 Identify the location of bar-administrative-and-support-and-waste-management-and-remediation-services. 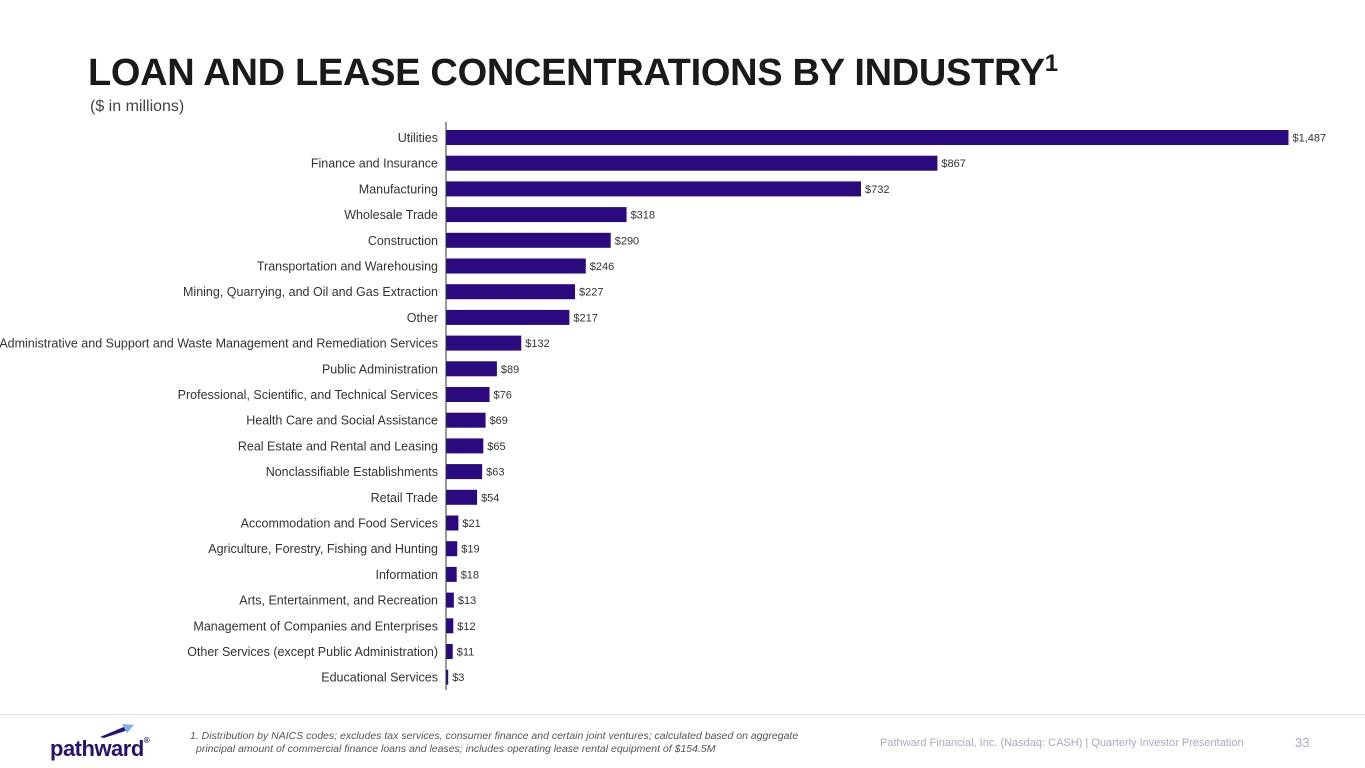
(484, 343).